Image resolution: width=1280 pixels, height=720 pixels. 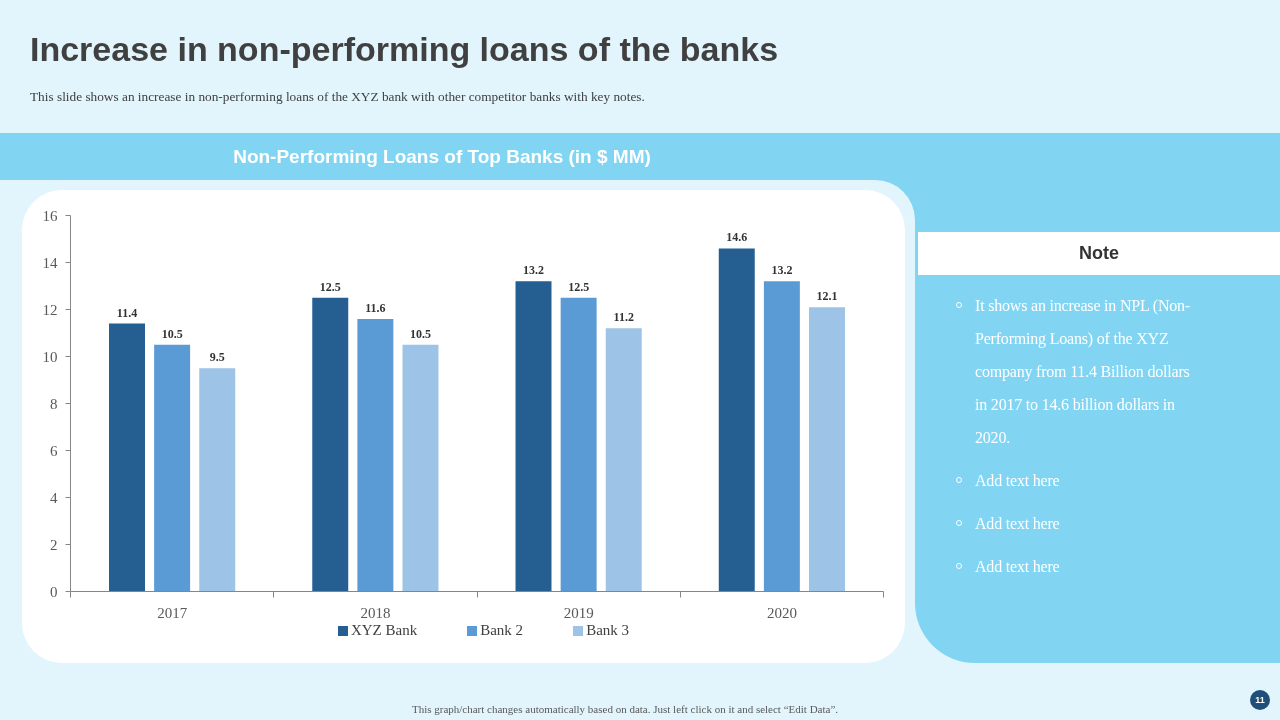 I want to click on data-label: 9.5, so click(x=217, y=357).